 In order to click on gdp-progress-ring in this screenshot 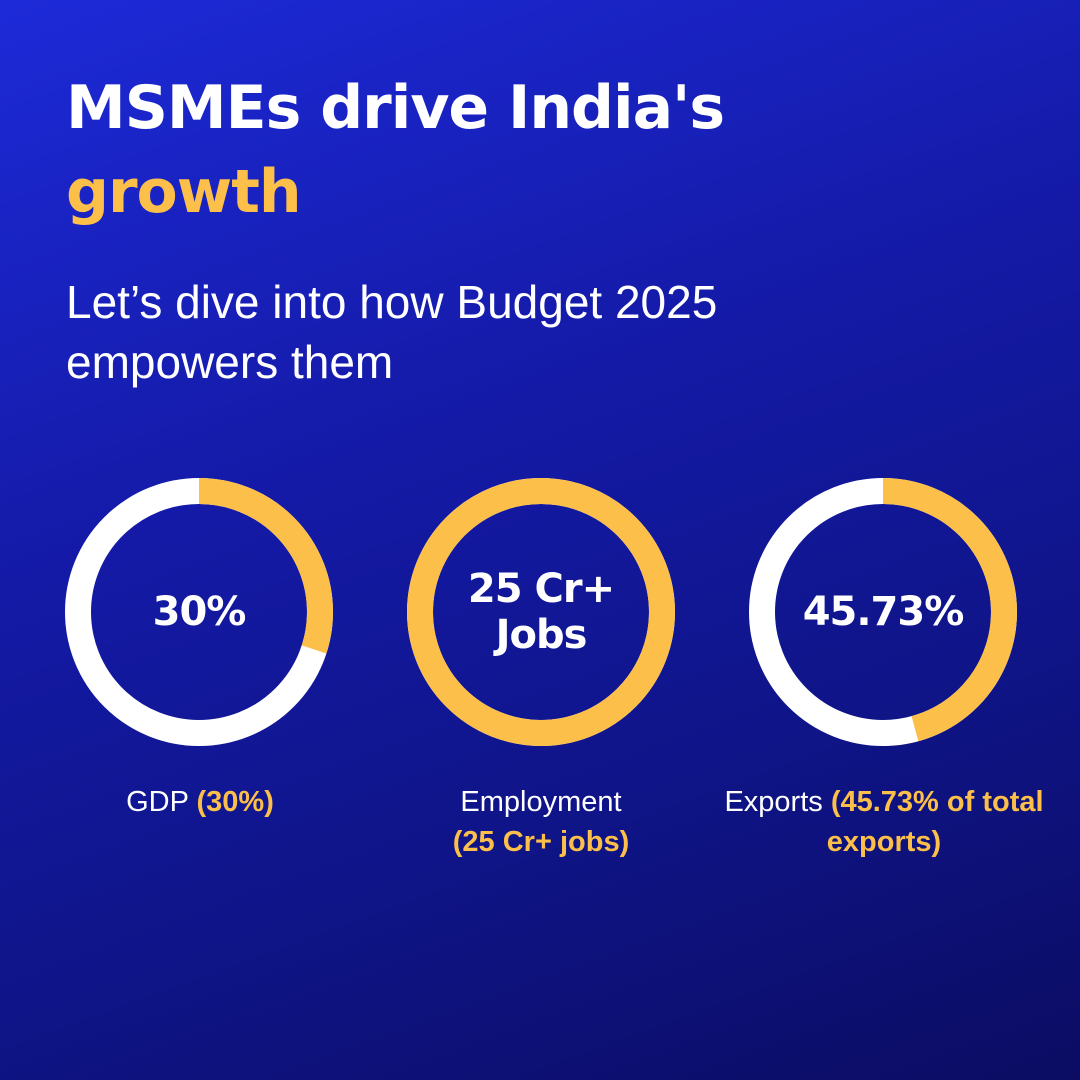, I will do `click(199, 612)`.